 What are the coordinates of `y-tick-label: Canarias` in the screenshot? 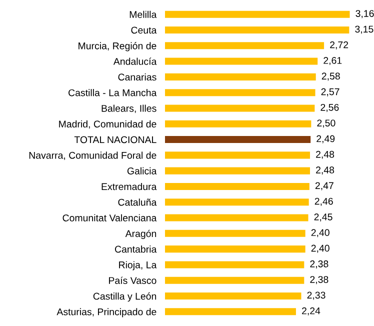 It's located at (137, 77).